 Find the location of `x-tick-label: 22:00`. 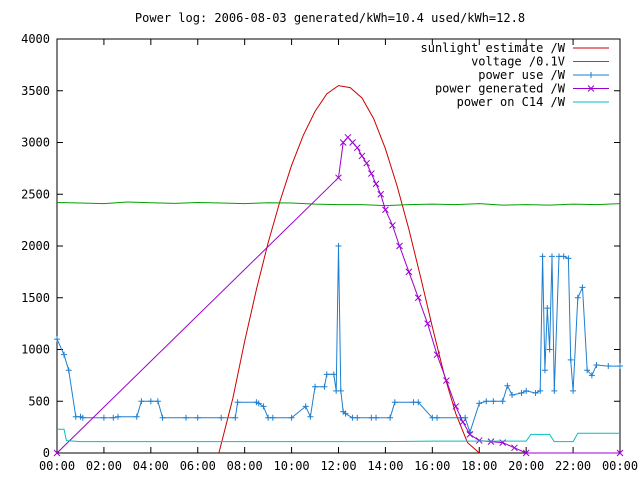

x-tick-label: 22:00 is located at coordinates (573, 466).